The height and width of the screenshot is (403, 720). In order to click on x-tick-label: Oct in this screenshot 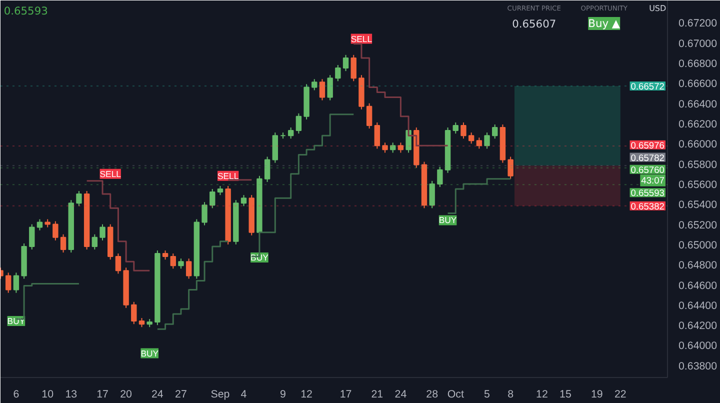, I will do `click(455, 394)`.